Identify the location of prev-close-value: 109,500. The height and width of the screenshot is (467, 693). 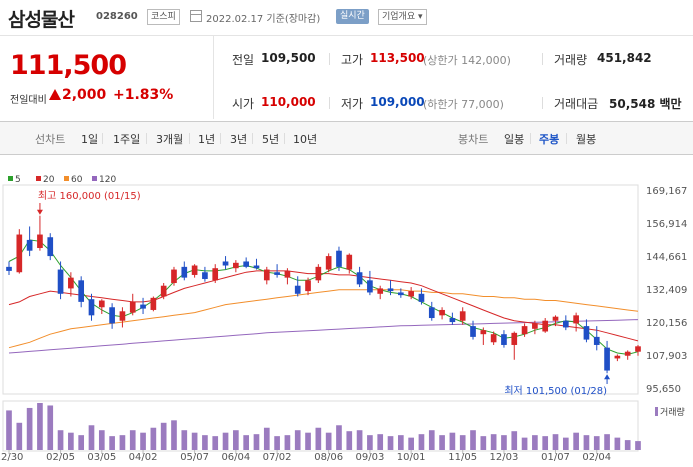
(288, 58).